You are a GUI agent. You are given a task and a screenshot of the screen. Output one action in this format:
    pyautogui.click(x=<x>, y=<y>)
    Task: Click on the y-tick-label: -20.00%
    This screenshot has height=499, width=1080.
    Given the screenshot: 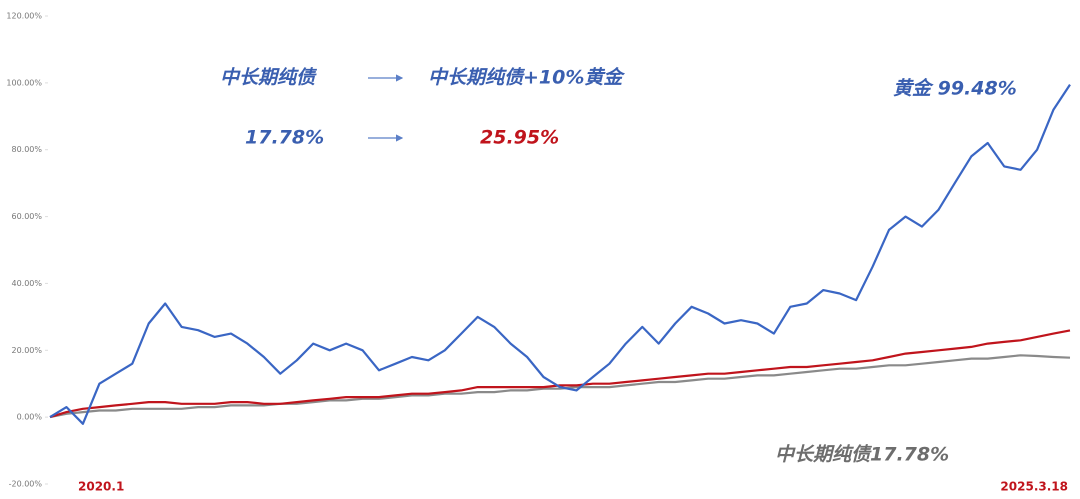 What is the action you would take?
    pyautogui.click(x=26, y=484)
    